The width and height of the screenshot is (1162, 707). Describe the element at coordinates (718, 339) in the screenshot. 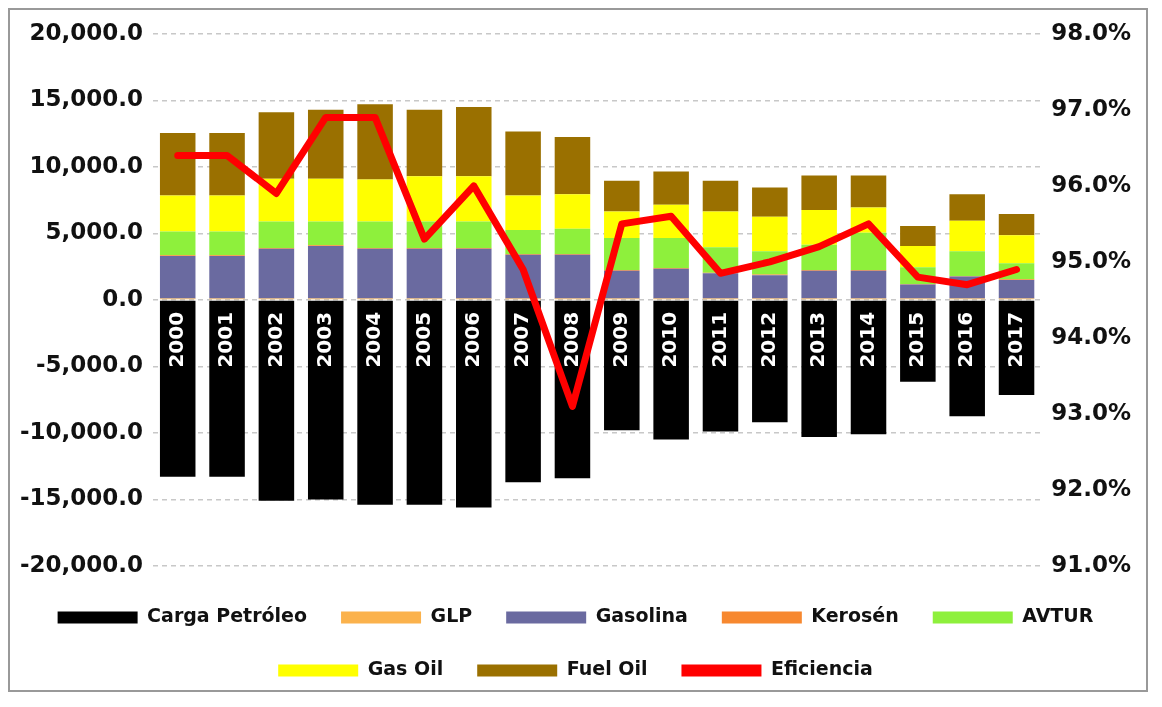

I see `x-tick-label: 2011` at that location.